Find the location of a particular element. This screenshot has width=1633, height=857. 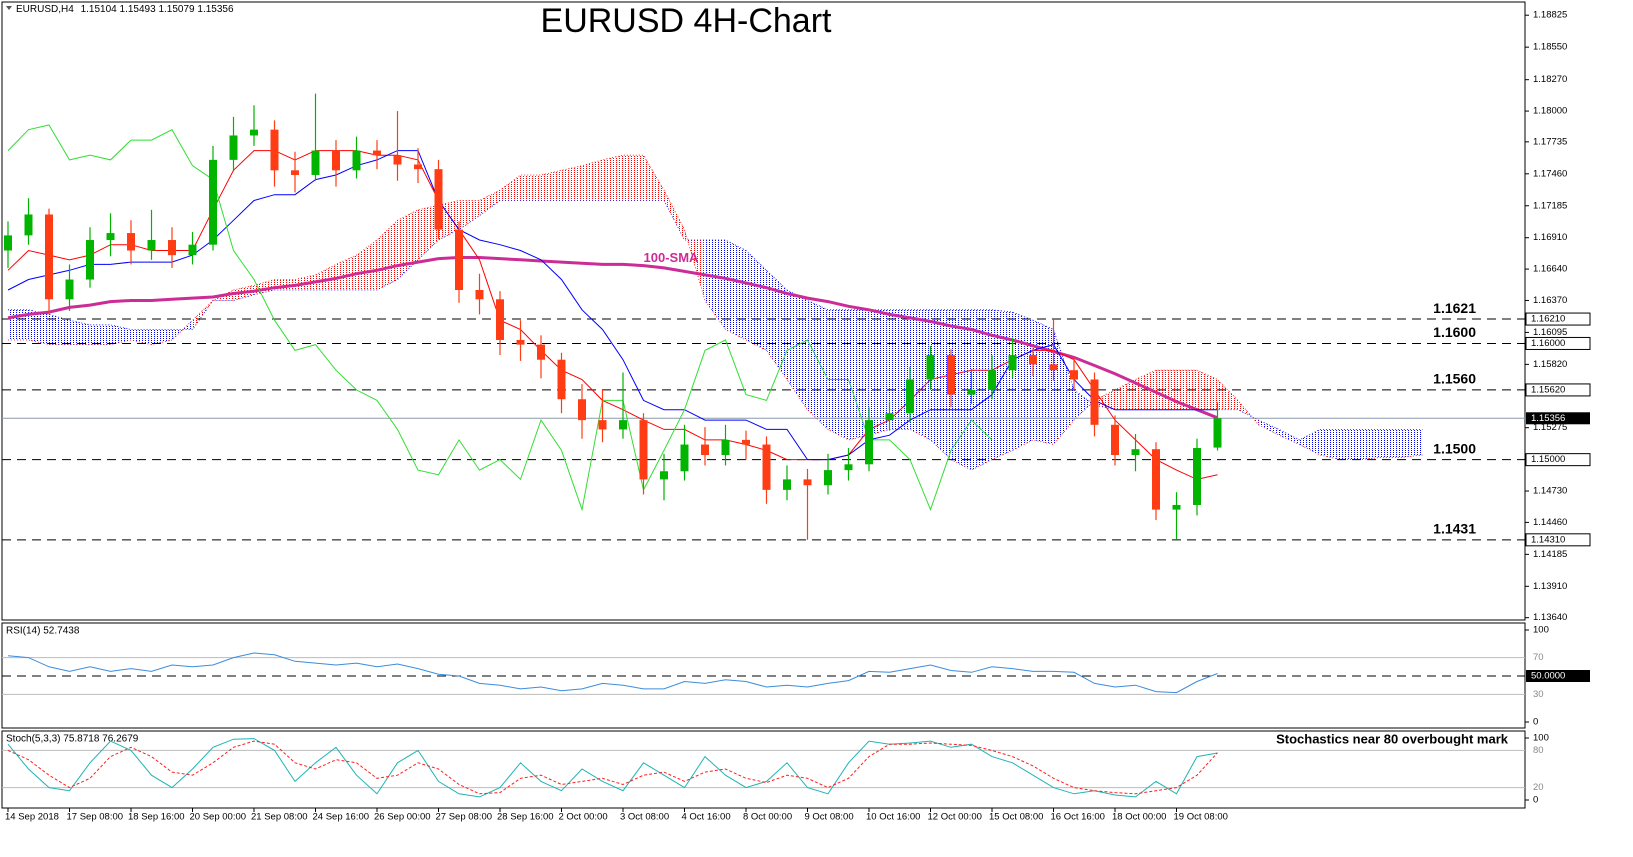

y-tick-label: 1.18825 is located at coordinates (1550, 15).